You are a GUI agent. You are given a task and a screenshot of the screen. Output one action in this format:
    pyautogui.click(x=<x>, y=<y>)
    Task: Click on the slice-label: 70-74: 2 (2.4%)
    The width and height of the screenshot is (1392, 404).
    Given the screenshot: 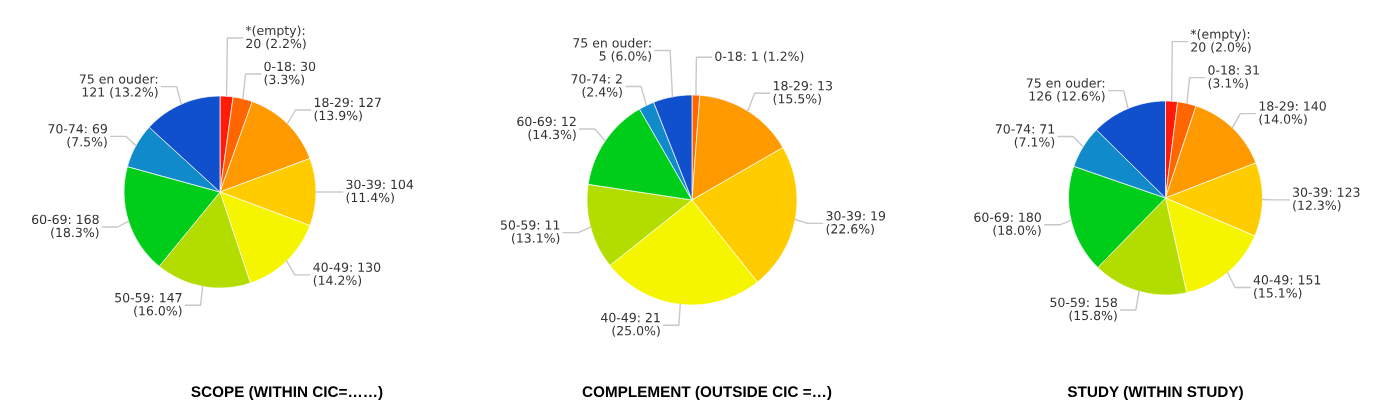 What is the action you would take?
    pyautogui.click(x=596, y=86)
    